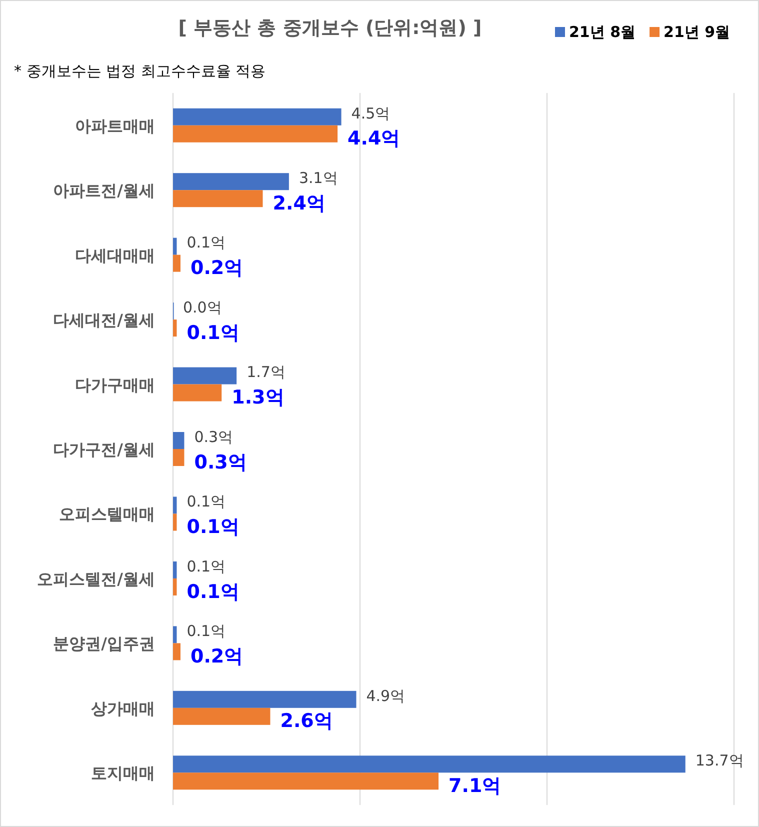 The height and width of the screenshot is (827, 759). Describe the element at coordinates (104, 320) in the screenshot. I see `y-tick-label: 다세대전/월세` at that location.